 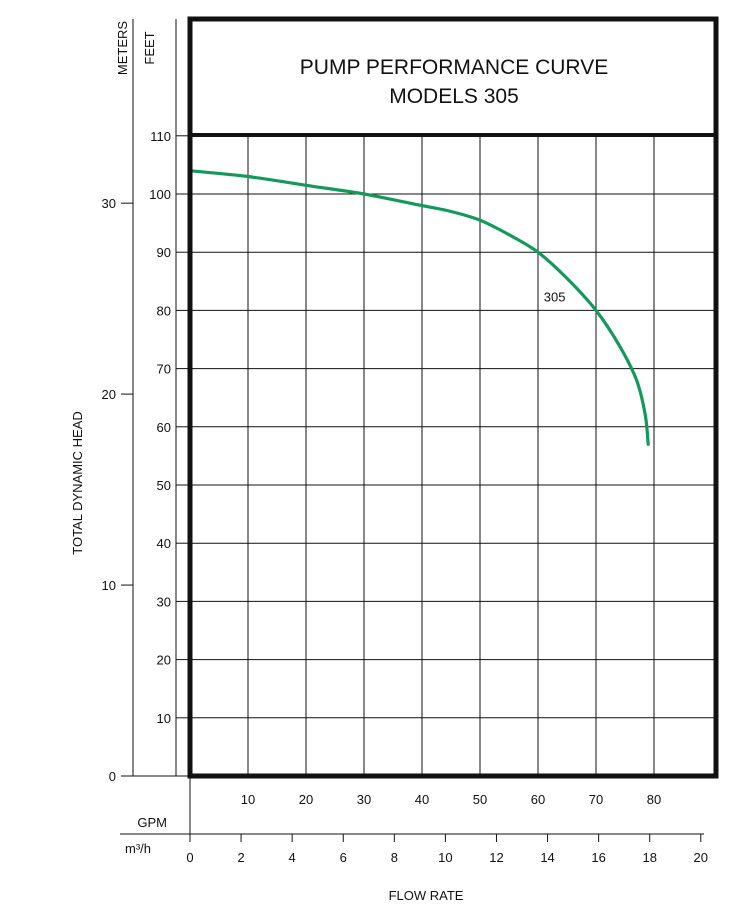 I want to click on feet-tick-label-20: 20, so click(x=164, y=660).